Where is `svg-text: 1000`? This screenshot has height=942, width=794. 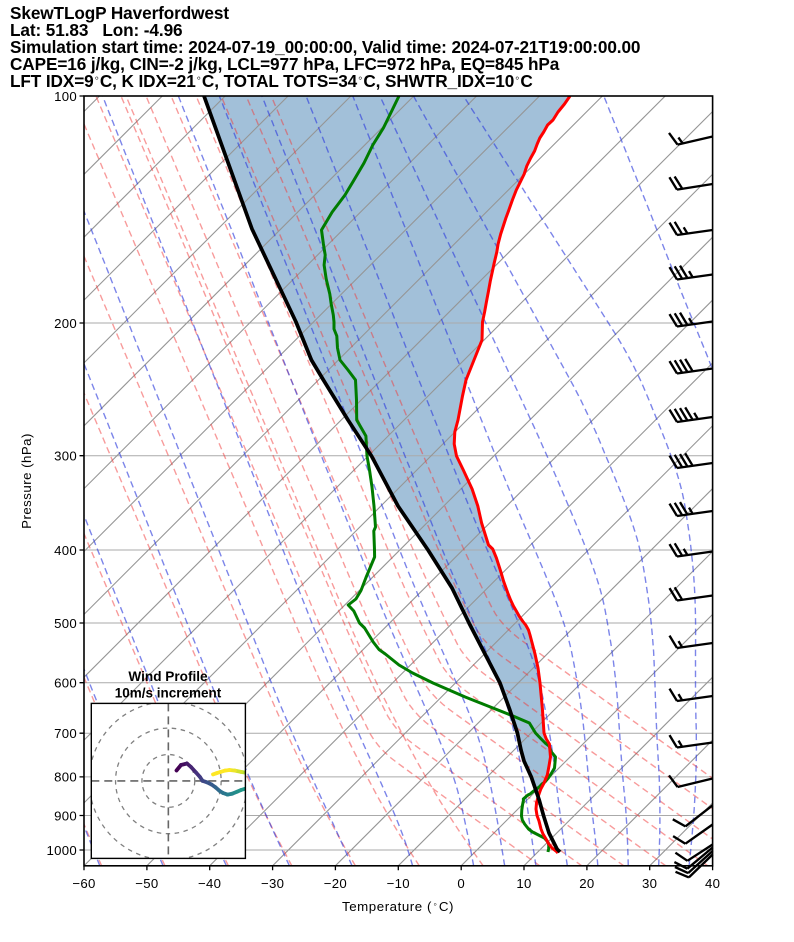 svg-text: 1000 is located at coordinates (61, 850).